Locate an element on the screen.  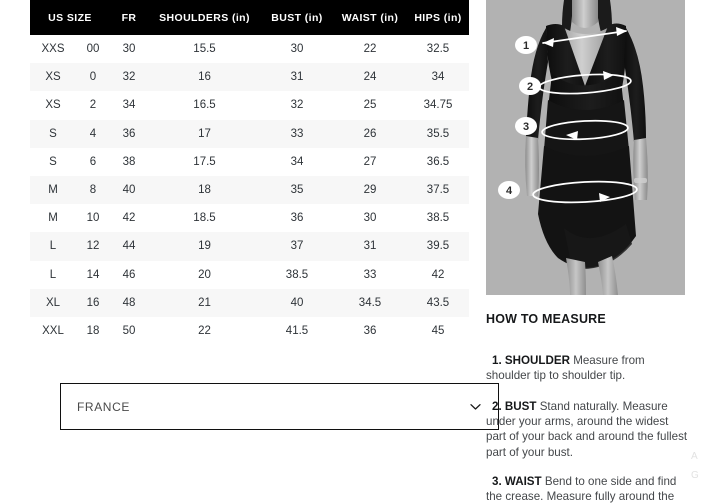
column-header-fr: FR is located at coordinates (129, 17).